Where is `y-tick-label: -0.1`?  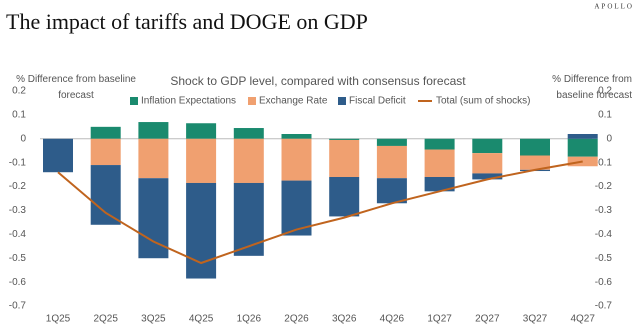 y-tick-label: -0.1 is located at coordinates (18, 162).